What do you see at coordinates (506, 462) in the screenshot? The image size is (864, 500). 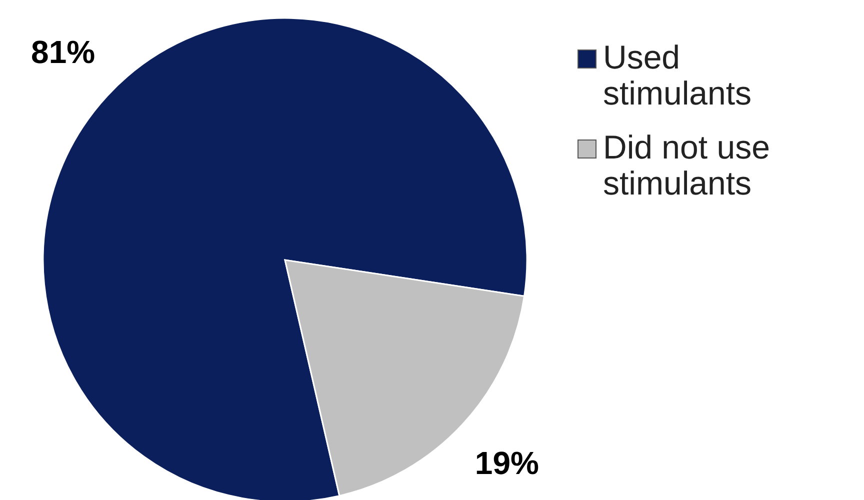 I see `data-label: 19%` at bounding box center [506, 462].